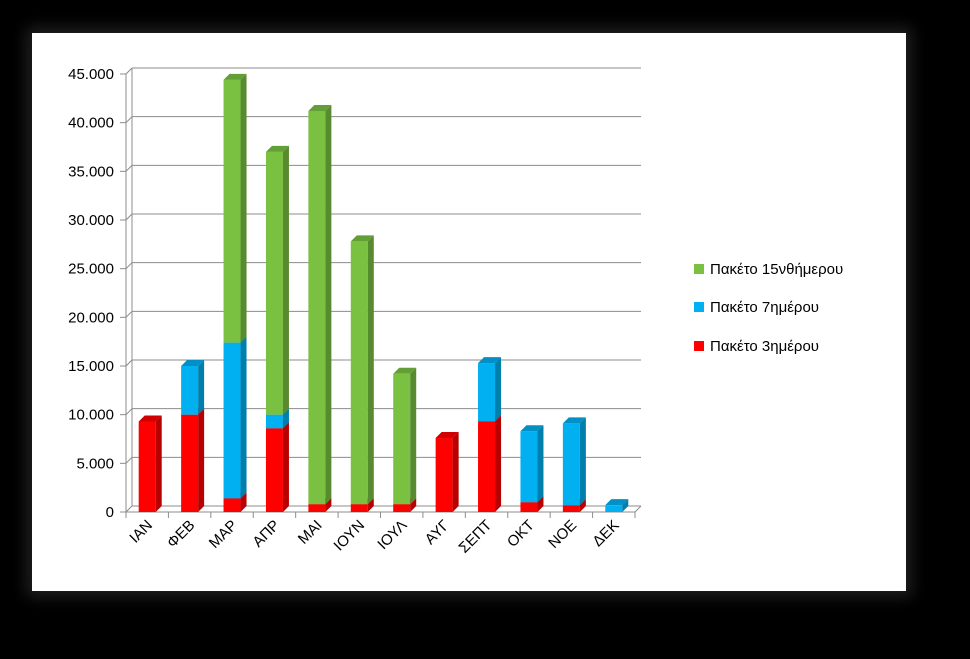  Describe the element at coordinates (310, 532) in the screenshot. I see `x-tick-label: ΜΑΙ` at that location.